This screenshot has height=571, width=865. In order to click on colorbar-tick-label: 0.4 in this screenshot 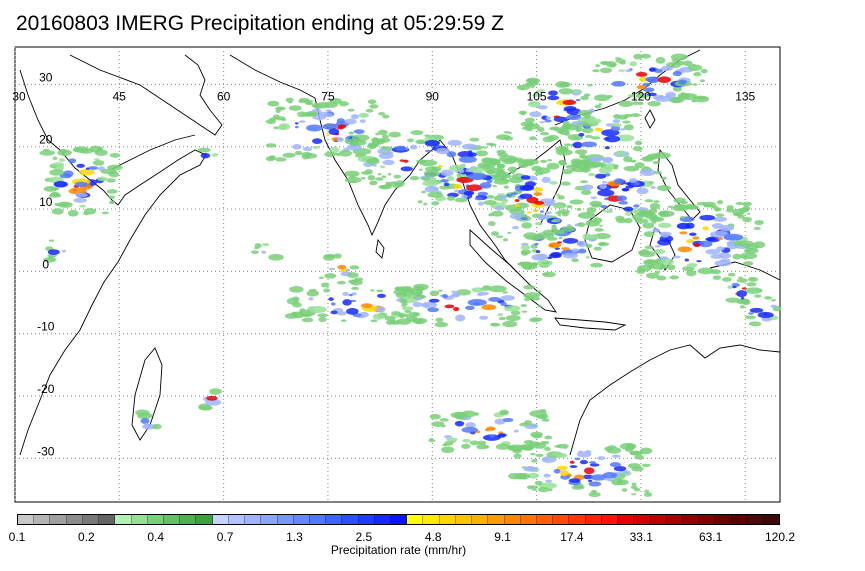, I will do `click(156, 537)`.